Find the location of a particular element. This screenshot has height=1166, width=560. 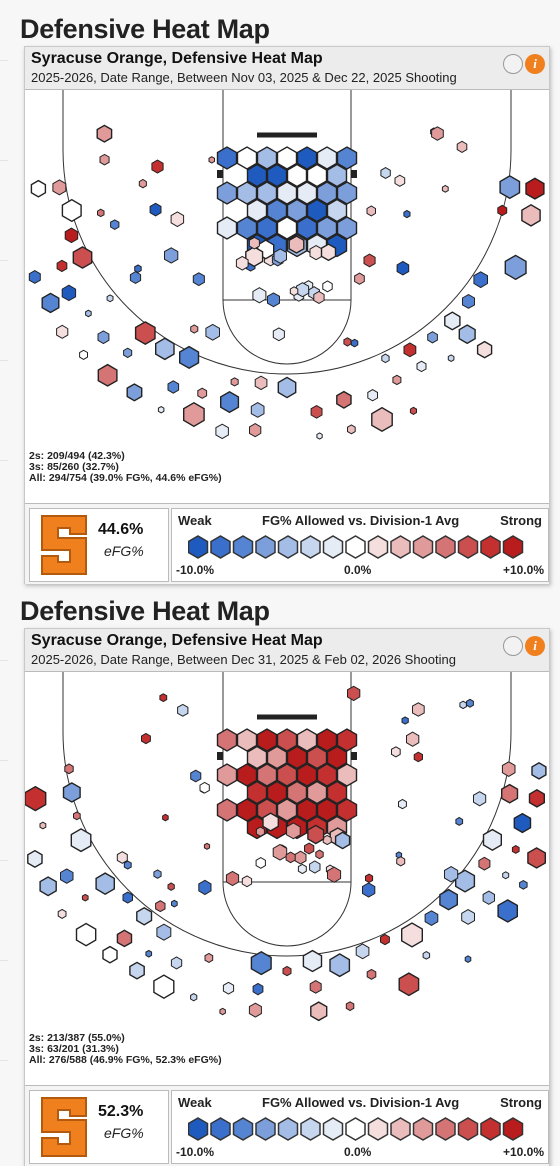

efg-value: 52.3% is located at coordinates (121, 1111).